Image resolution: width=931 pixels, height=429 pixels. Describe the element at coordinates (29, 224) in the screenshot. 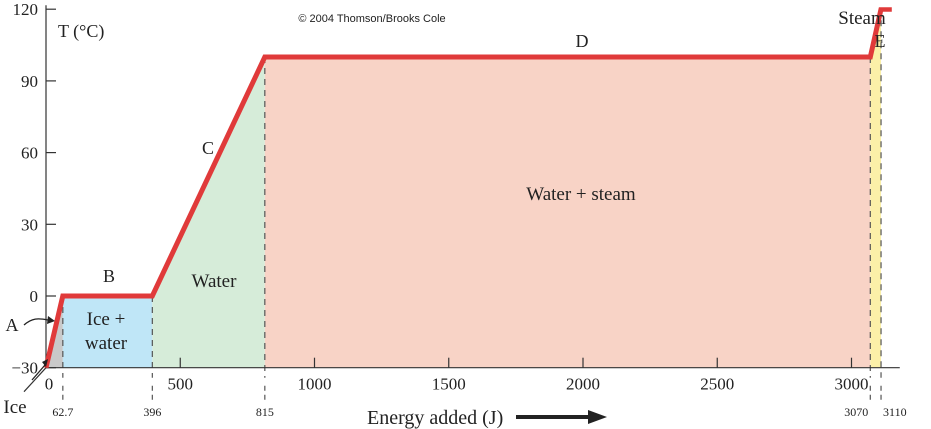

I see `y-tick-label: 30` at that location.